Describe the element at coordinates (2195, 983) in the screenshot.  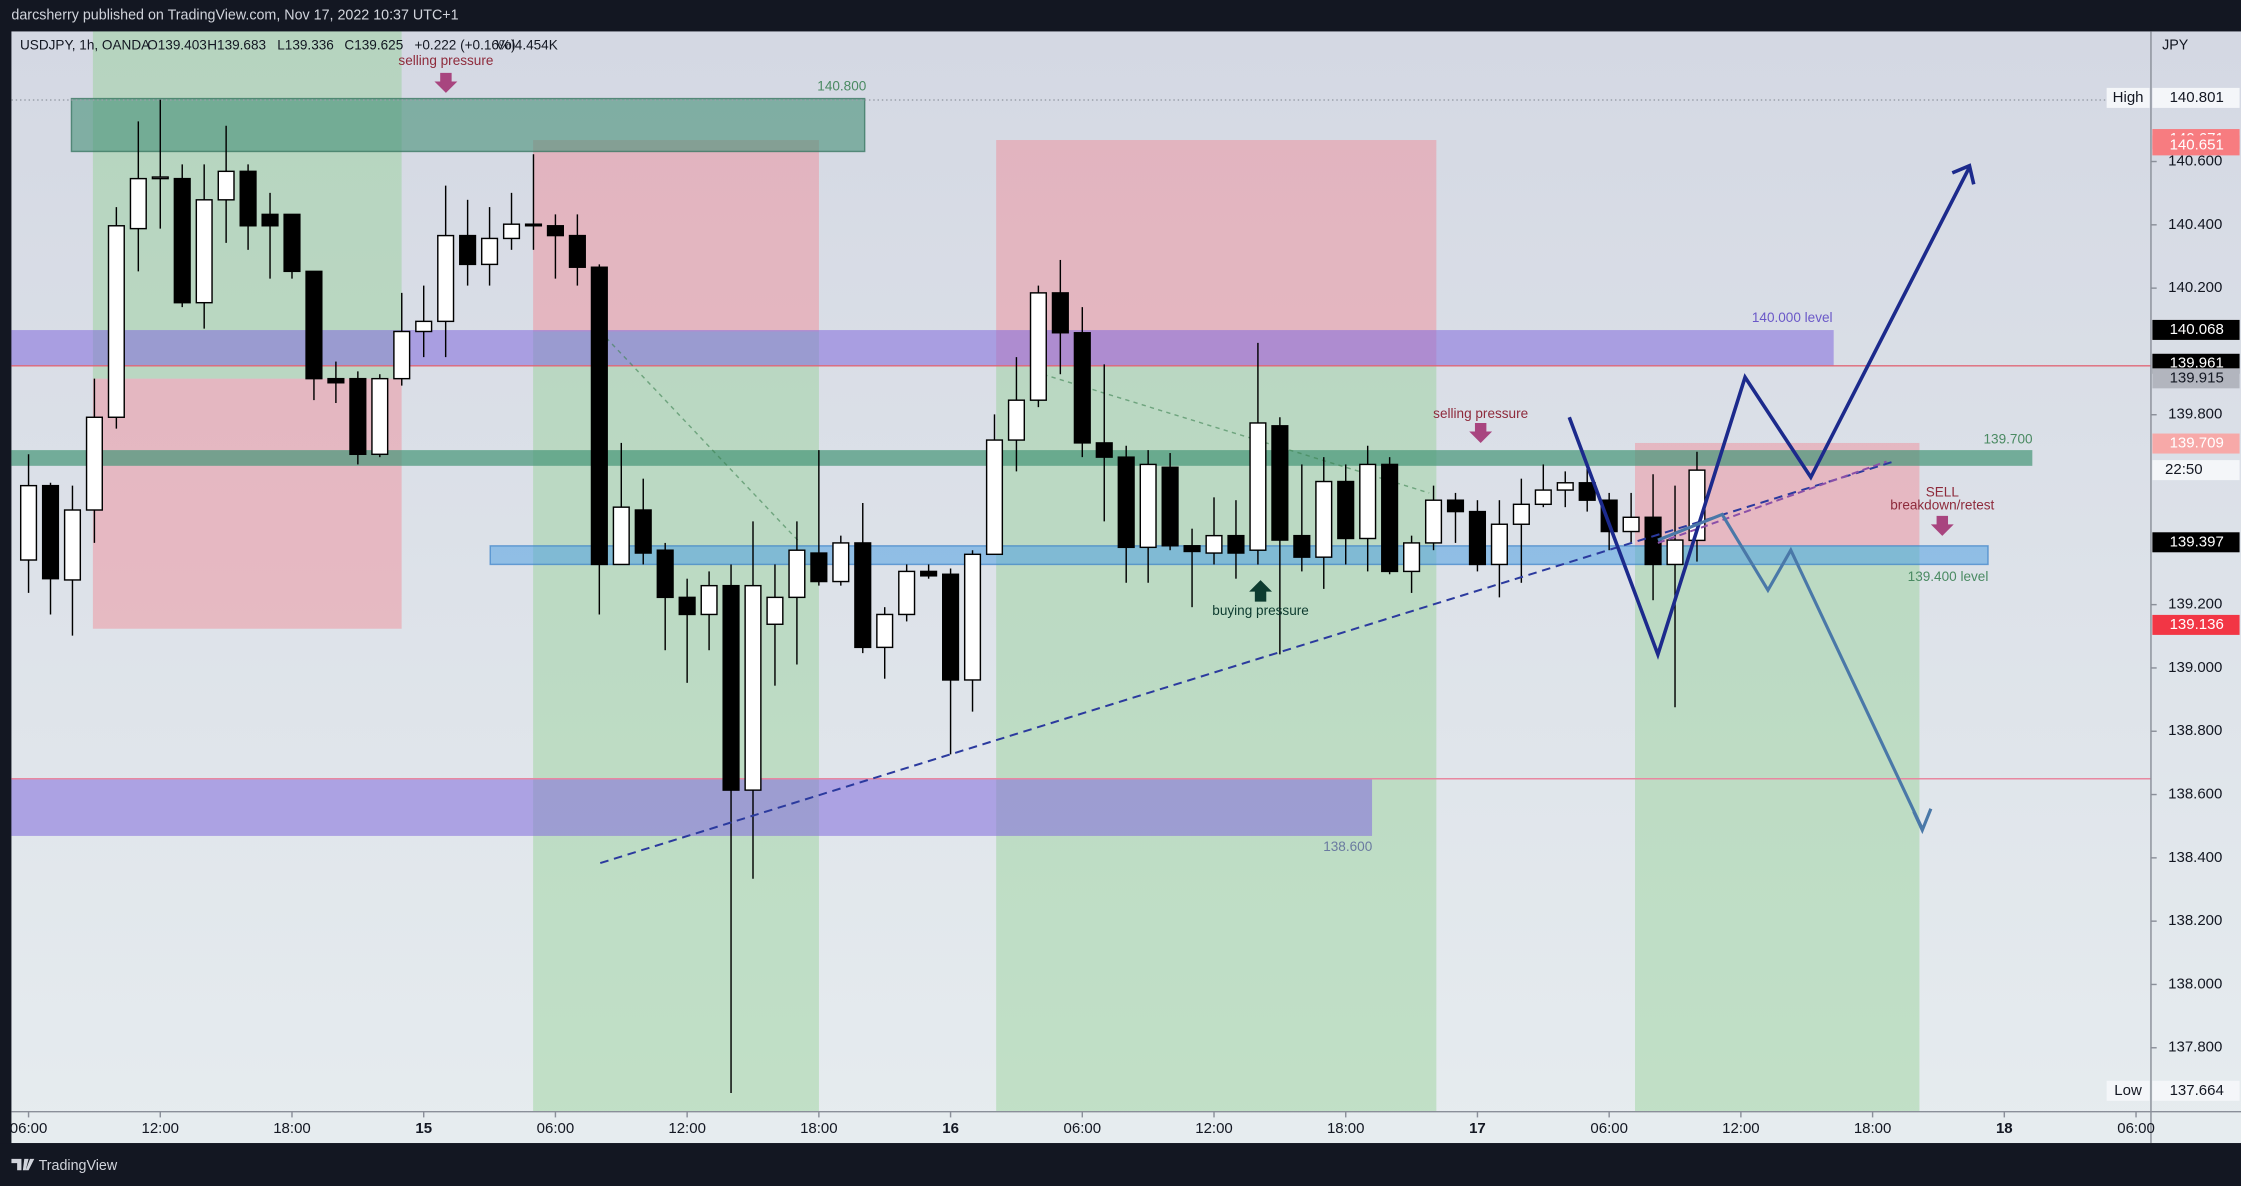
I see `y-tick-label: 138.000` at that location.